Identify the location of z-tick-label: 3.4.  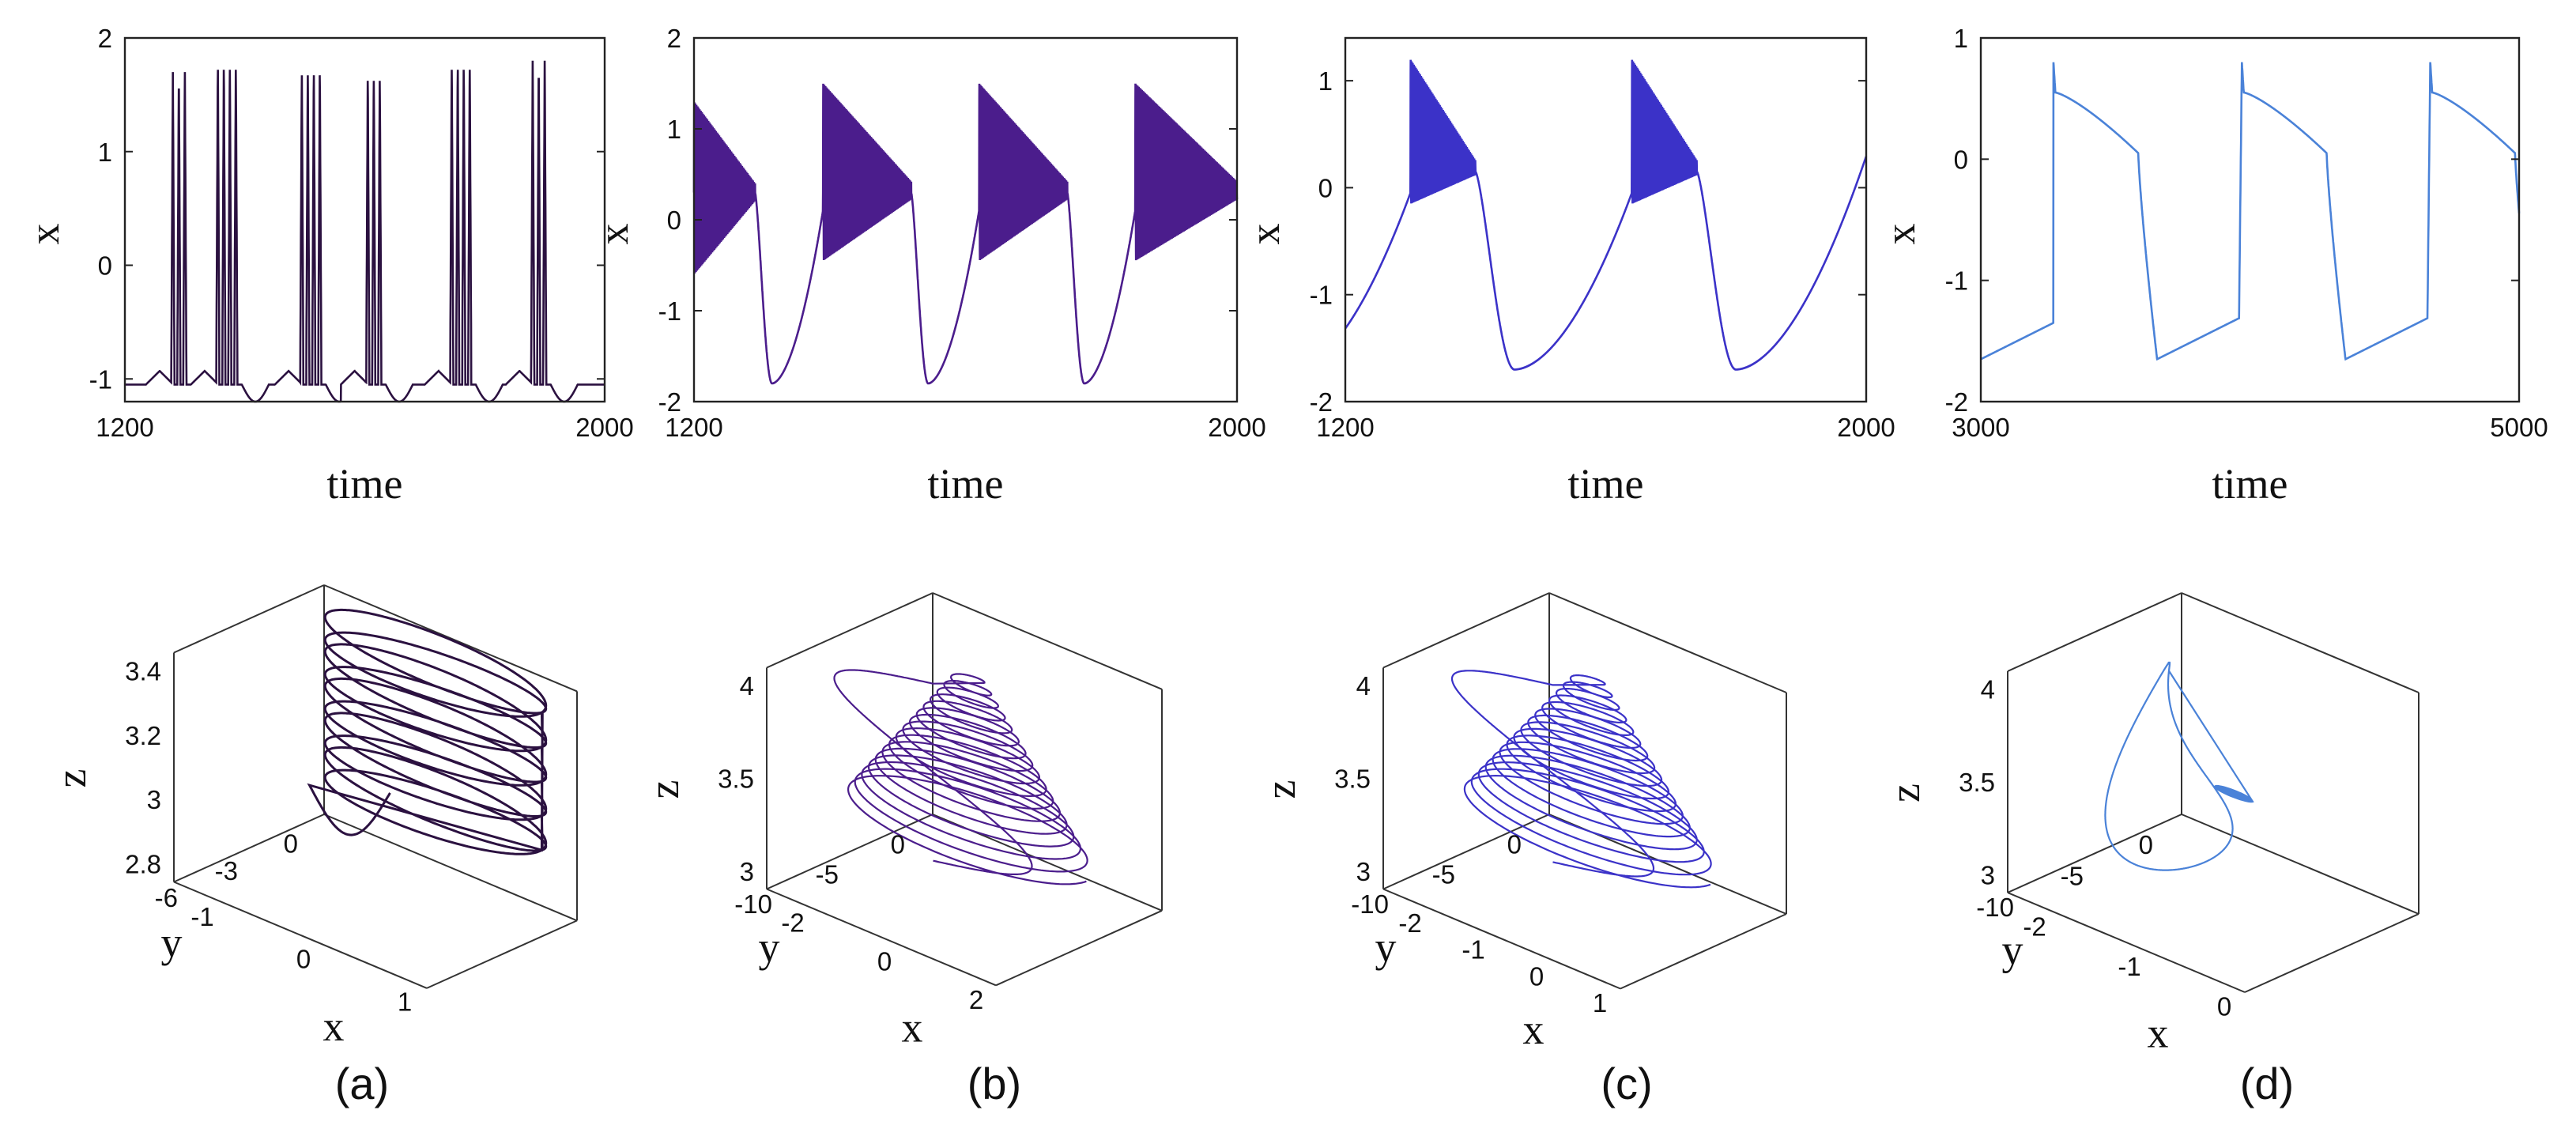
(143, 671).